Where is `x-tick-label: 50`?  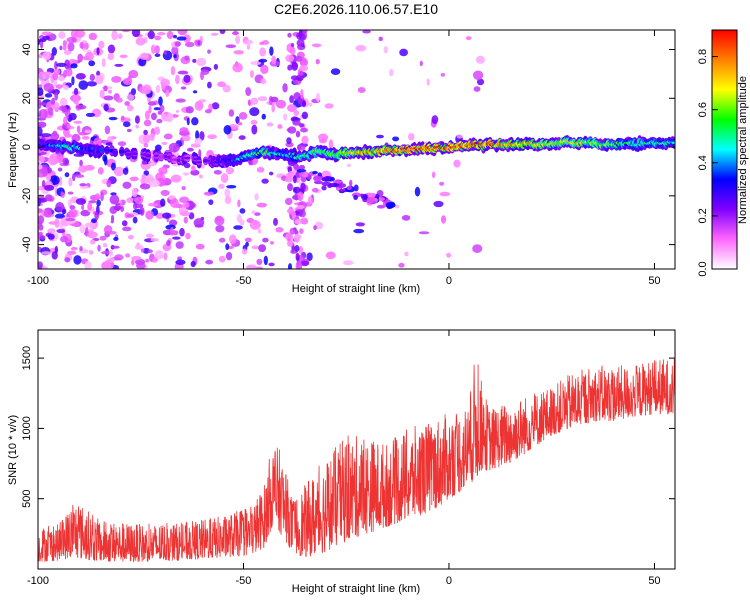
x-tick-label: 50 is located at coordinates (654, 581).